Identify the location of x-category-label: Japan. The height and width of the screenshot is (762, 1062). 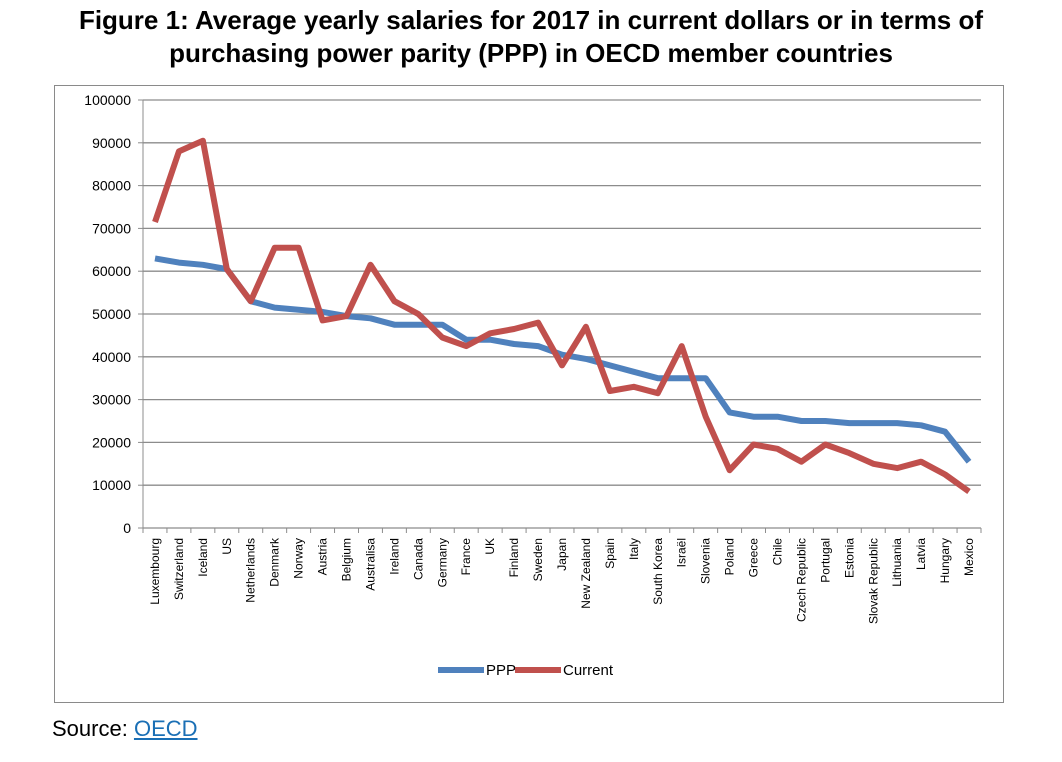
(562, 554).